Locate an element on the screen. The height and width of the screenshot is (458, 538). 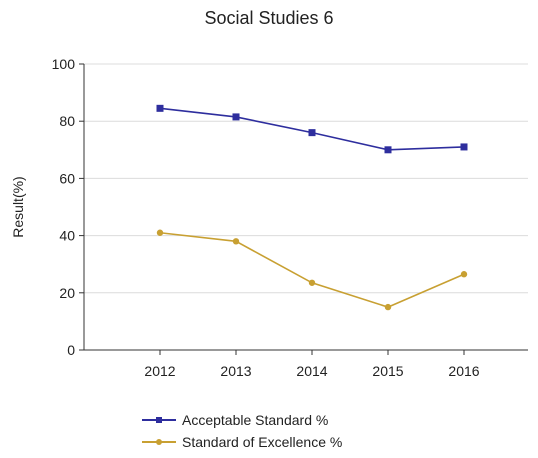
y-tick-label: 40 is located at coordinates (67, 236).